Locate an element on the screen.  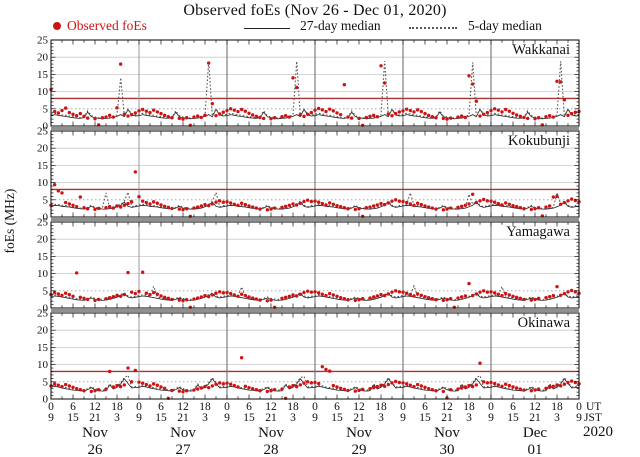
panel-label-yamagawa: Yamagawa is located at coordinates (538, 232).